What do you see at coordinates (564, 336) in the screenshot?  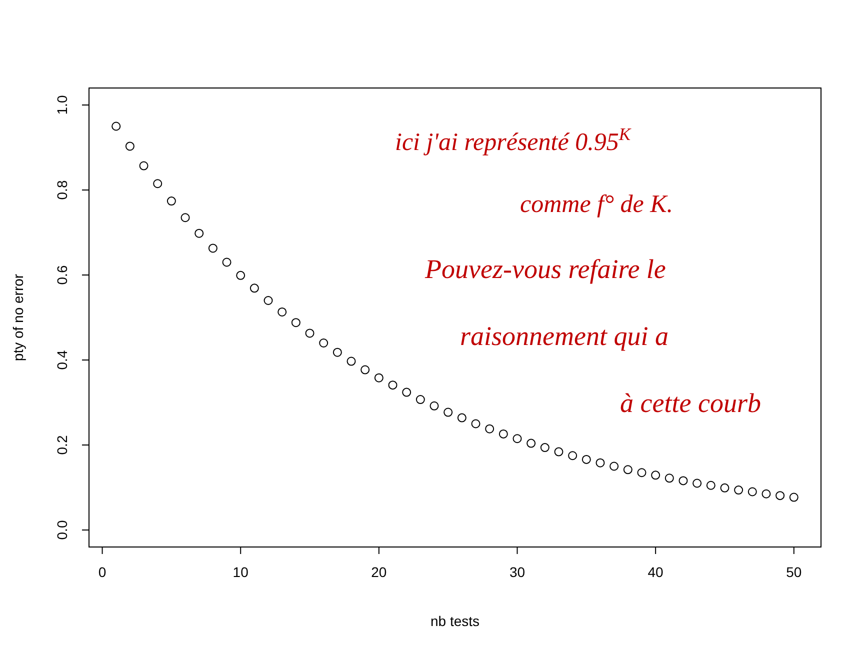 I see `annotation: raisonnement qui a` at bounding box center [564, 336].